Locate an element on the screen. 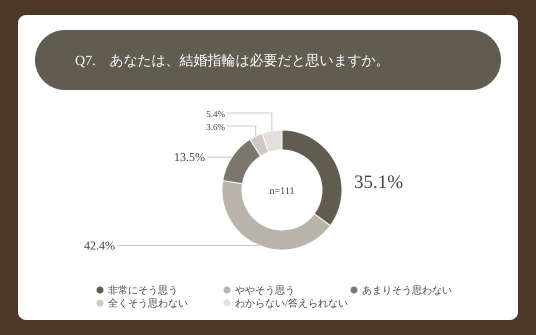 The image size is (536, 335). legend-label: ややそう思う is located at coordinates (265, 291).